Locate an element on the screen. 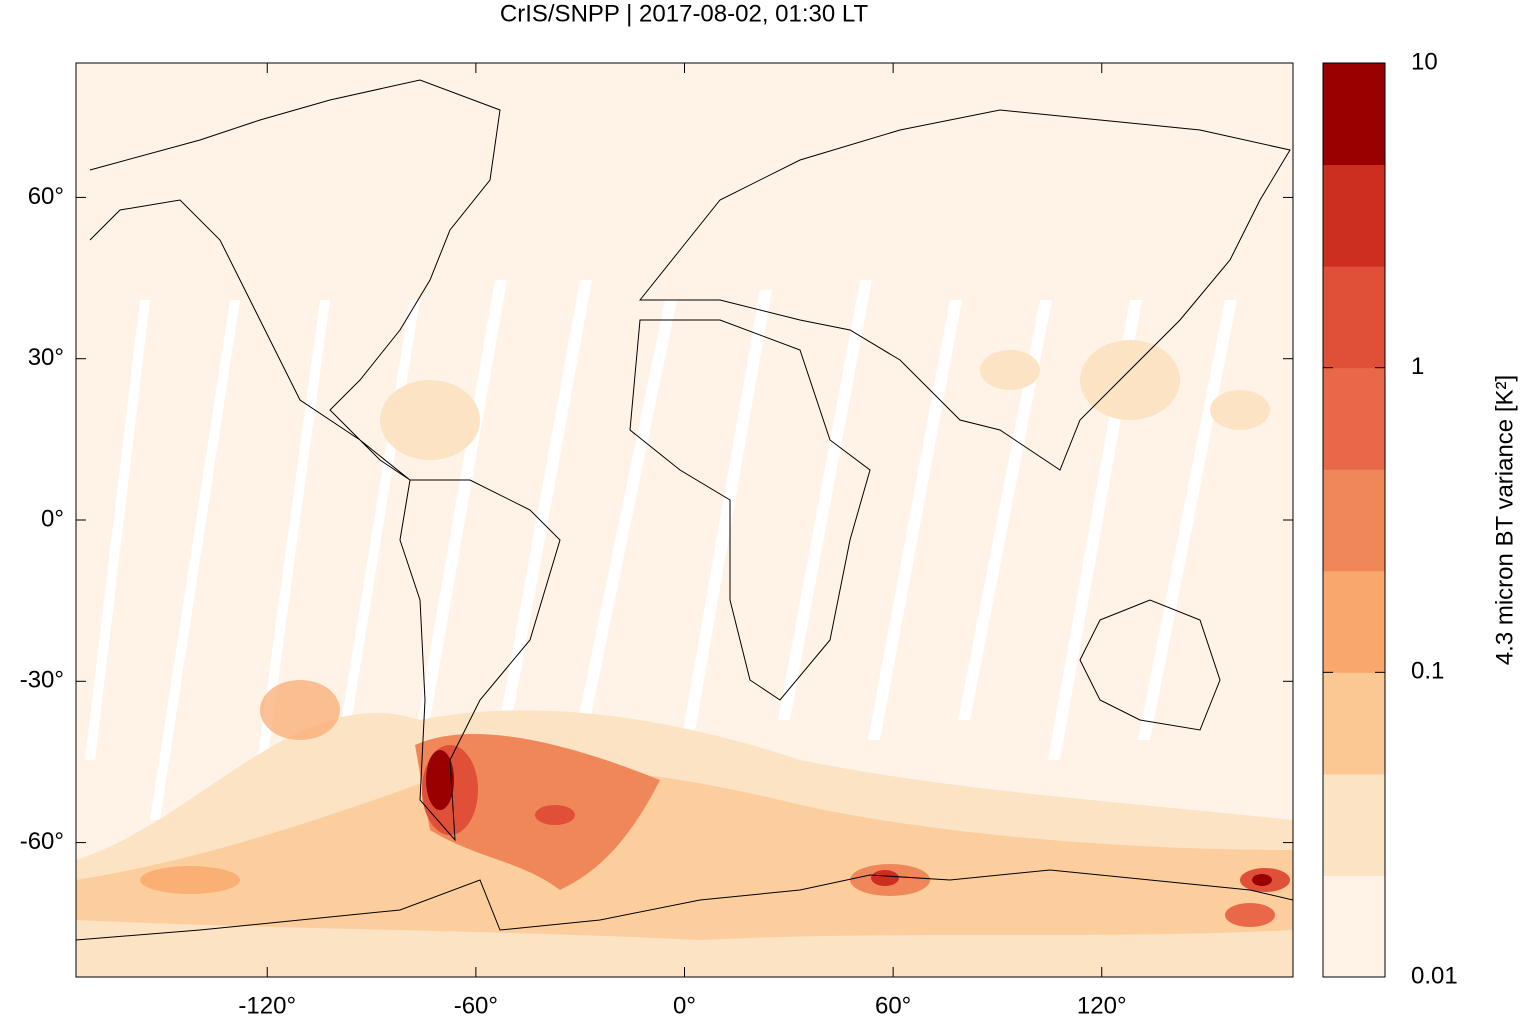 Image resolution: width=1522 pixels, height=1020 pixels. colorbar-tick-label: 0.1 is located at coordinates (1427, 671).